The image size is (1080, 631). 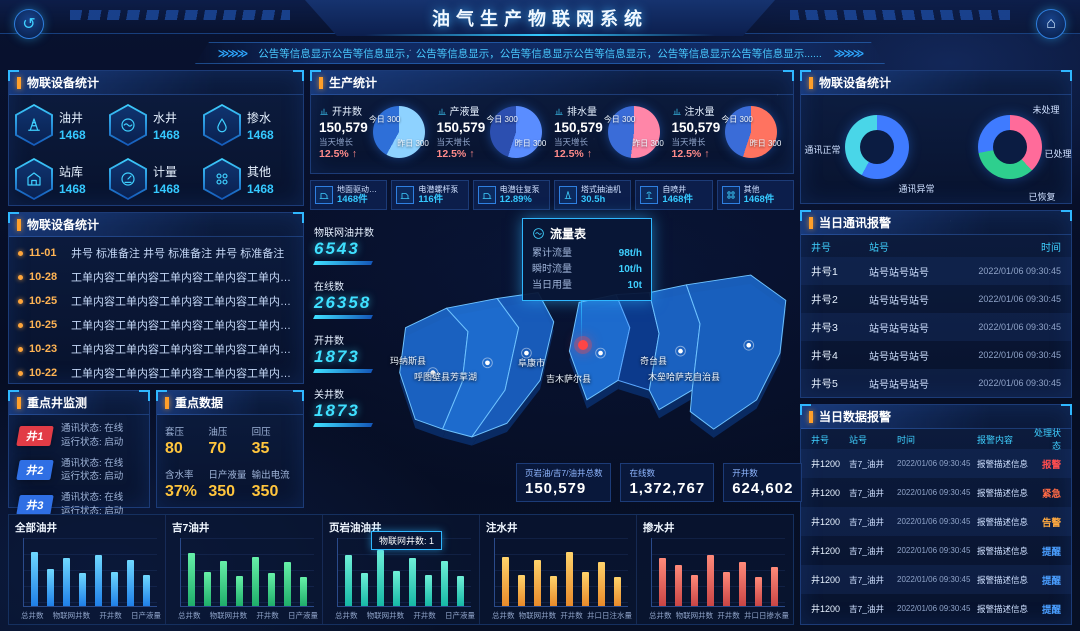 What do you see at coordinates (811, 222) in the screenshot?
I see `panel-marker-icon` at bounding box center [811, 222].